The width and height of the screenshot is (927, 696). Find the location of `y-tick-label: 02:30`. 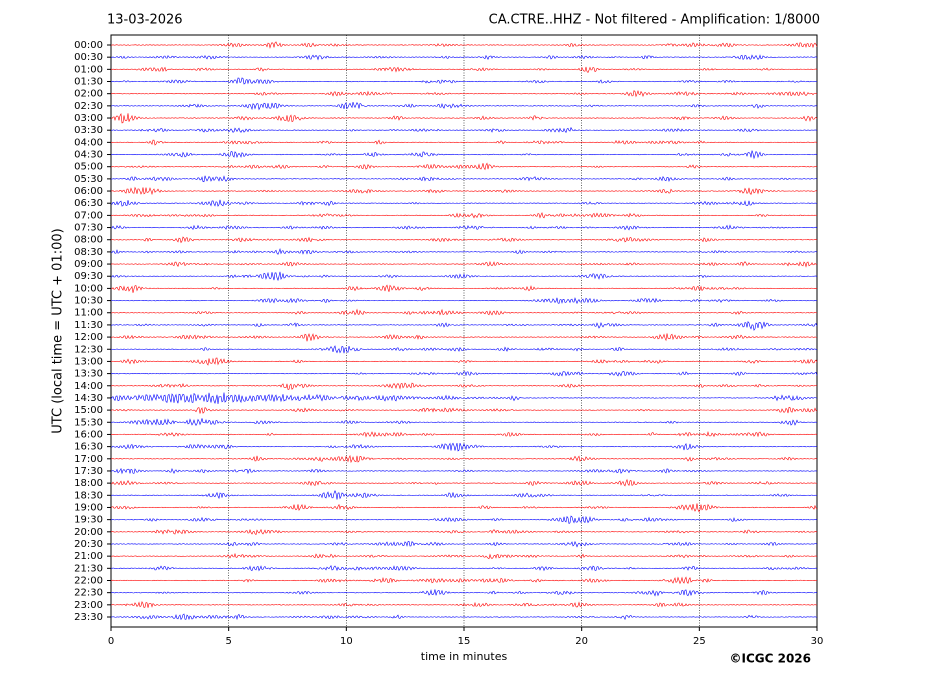

y-tick-label: 02:30 is located at coordinates (88, 106).